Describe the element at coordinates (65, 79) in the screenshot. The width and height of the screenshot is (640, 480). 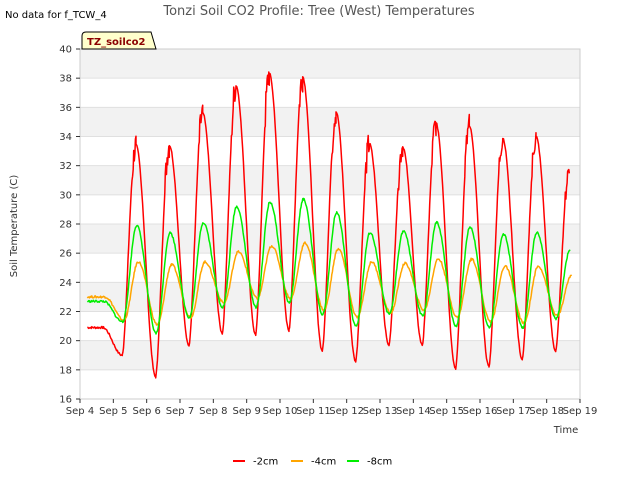
I see `y-tick-label: 38` at that location.